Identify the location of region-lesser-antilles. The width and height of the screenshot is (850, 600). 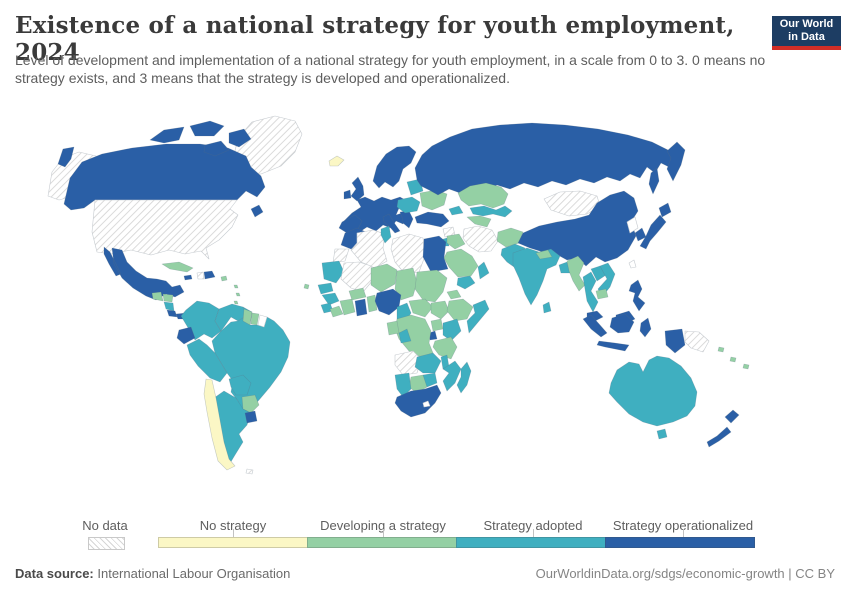
(237, 294).